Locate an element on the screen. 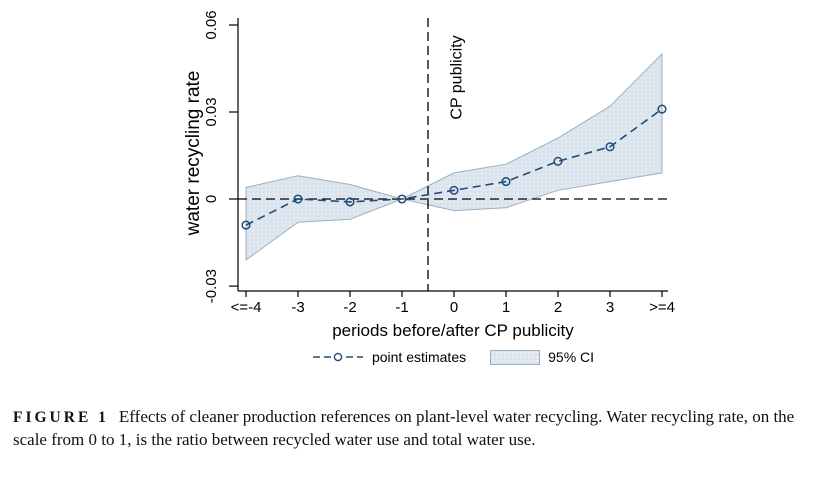 The image size is (840, 486). x-tick-label: 0 is located at coordinates (454, 307).